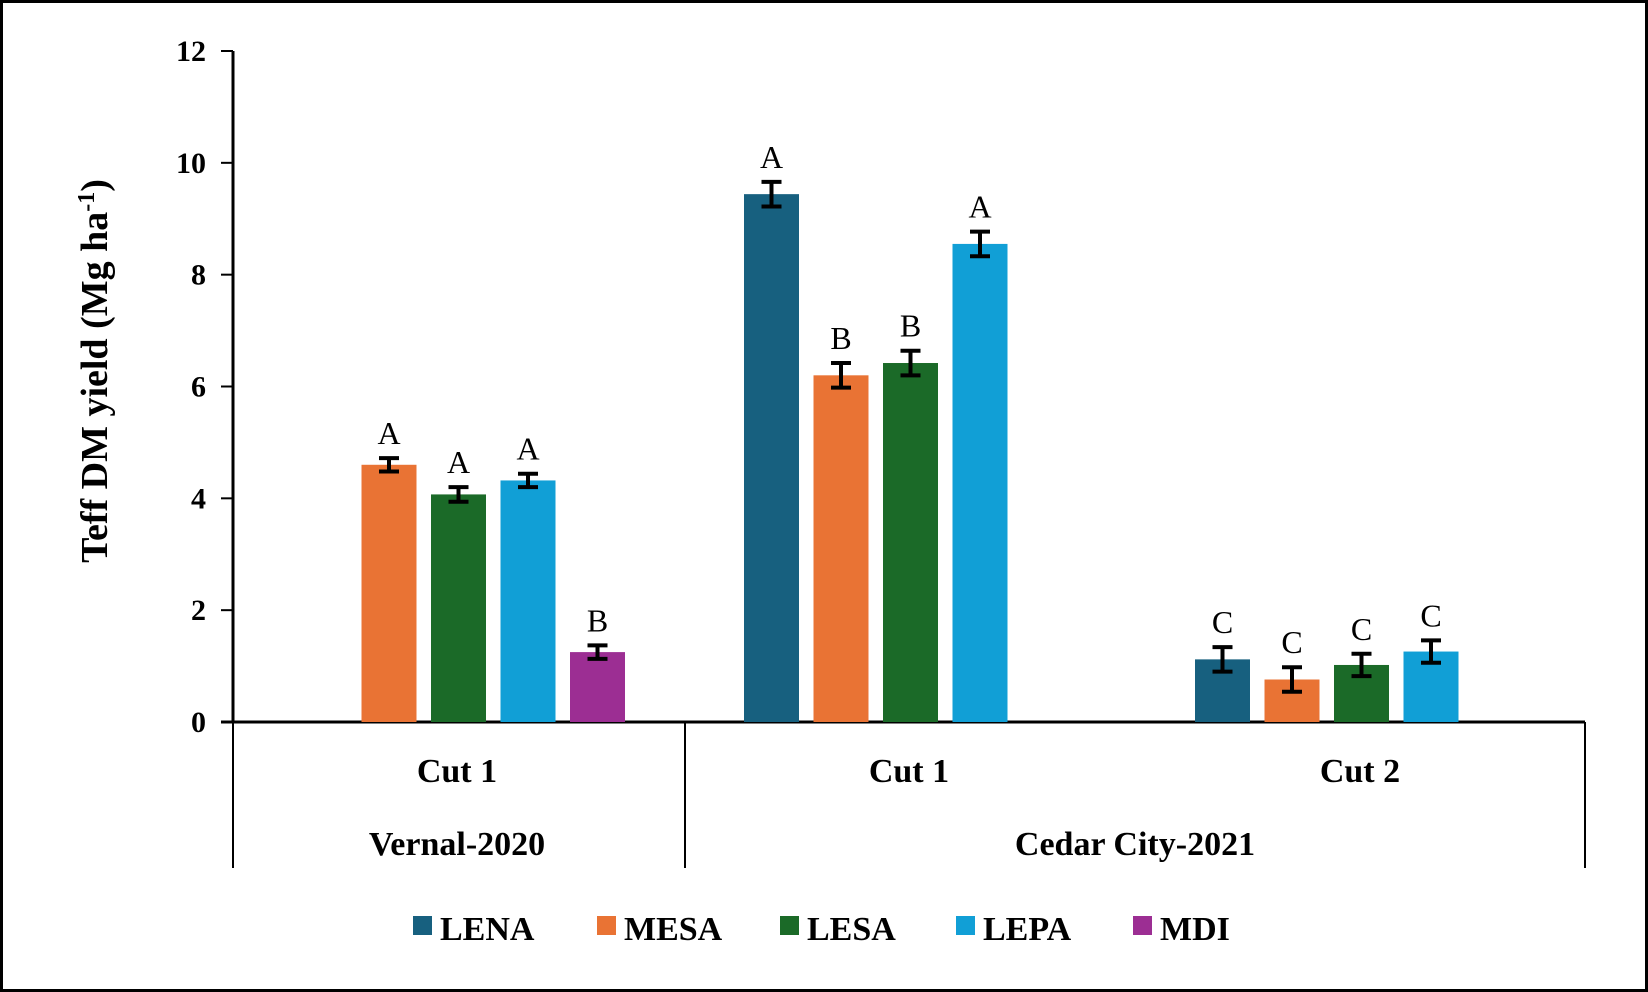  What do you see at coordinates (198, 498) in the screenshot?
I see `y-tick-label: 4` at bounding box center [198, 498].